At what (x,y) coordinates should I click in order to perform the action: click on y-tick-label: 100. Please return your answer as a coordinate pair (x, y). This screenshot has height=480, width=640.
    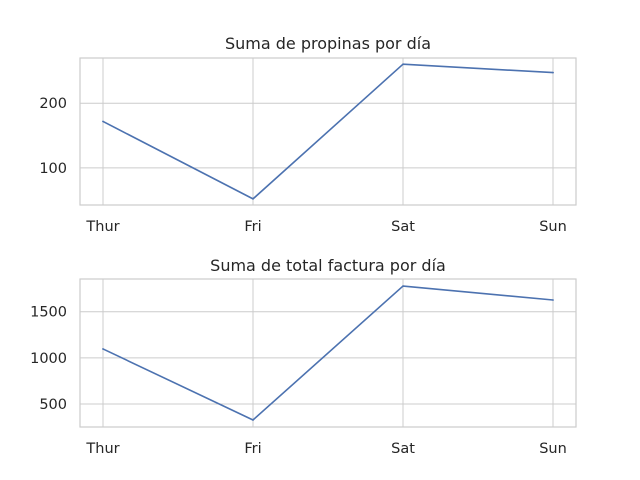
    Looking at the image, I should click on (53, 169).